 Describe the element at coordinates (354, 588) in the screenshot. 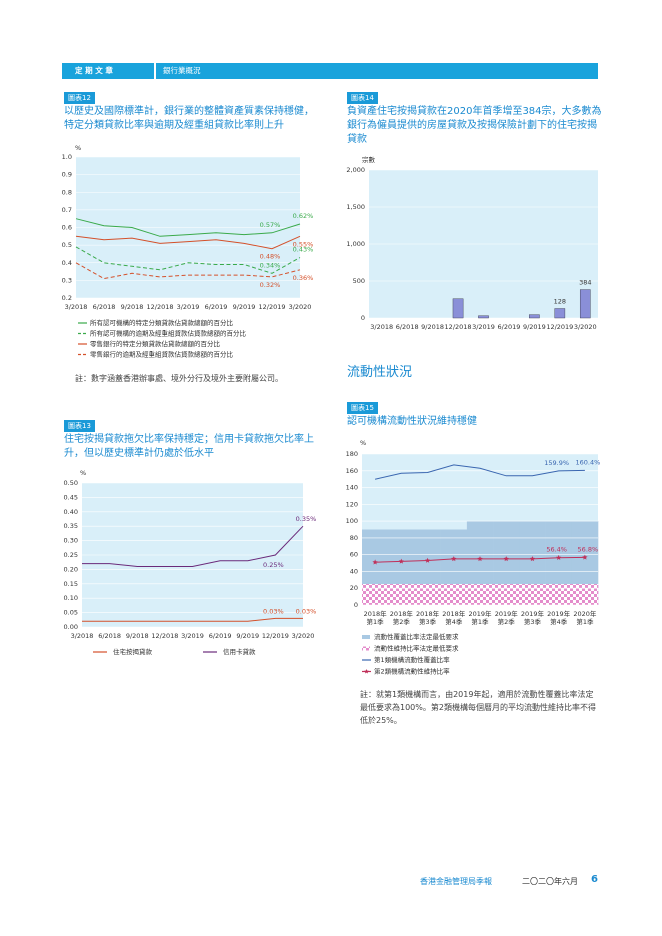

I see `y-tick-label: 20` at that location.